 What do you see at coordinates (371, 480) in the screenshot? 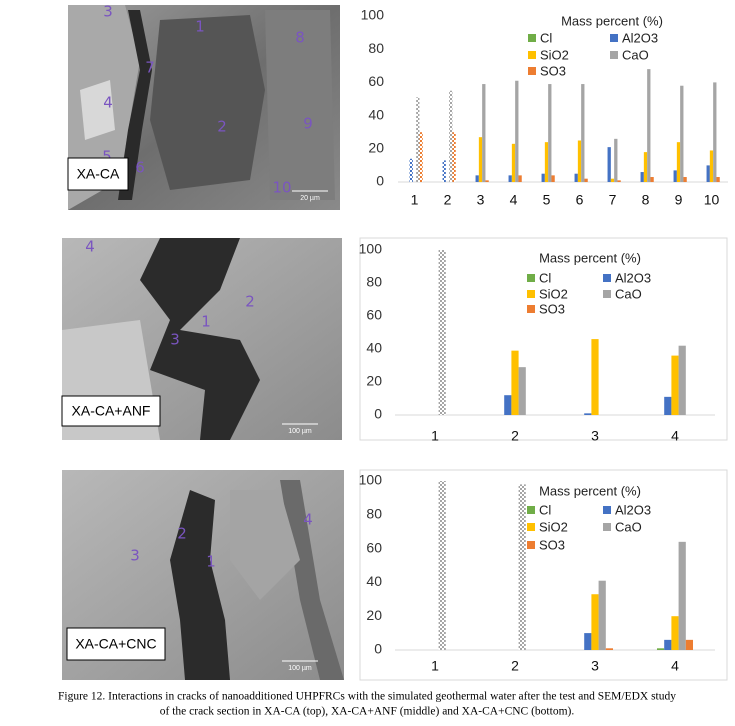
I see `y-tick-label: 100` at bounding box center [371, 480].